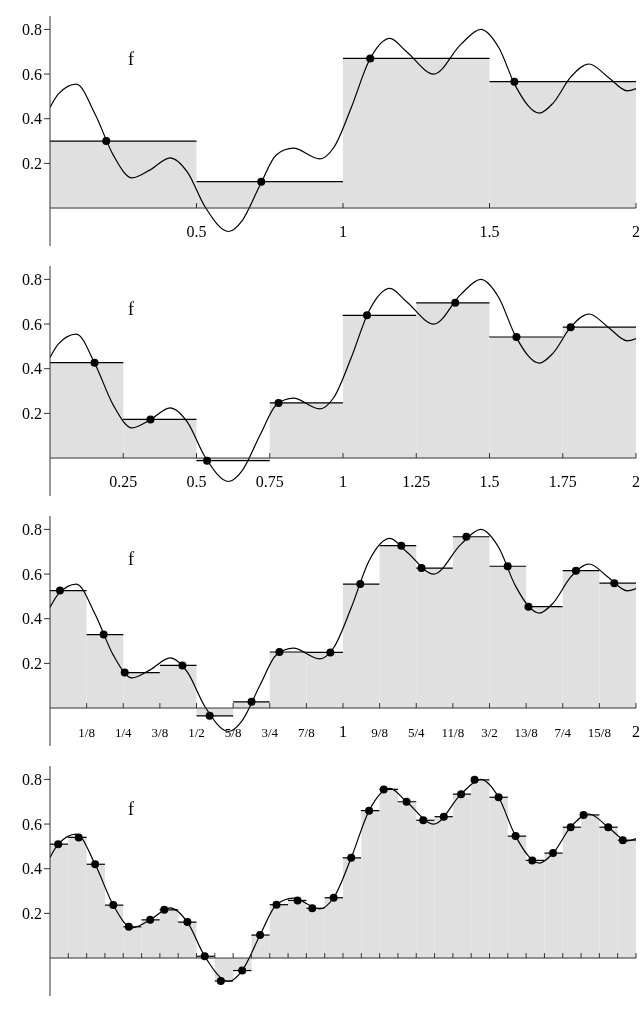 This screenshot has width=644, height=1010. I want to click on x-tick-label: 7/4, so click(563, 733).